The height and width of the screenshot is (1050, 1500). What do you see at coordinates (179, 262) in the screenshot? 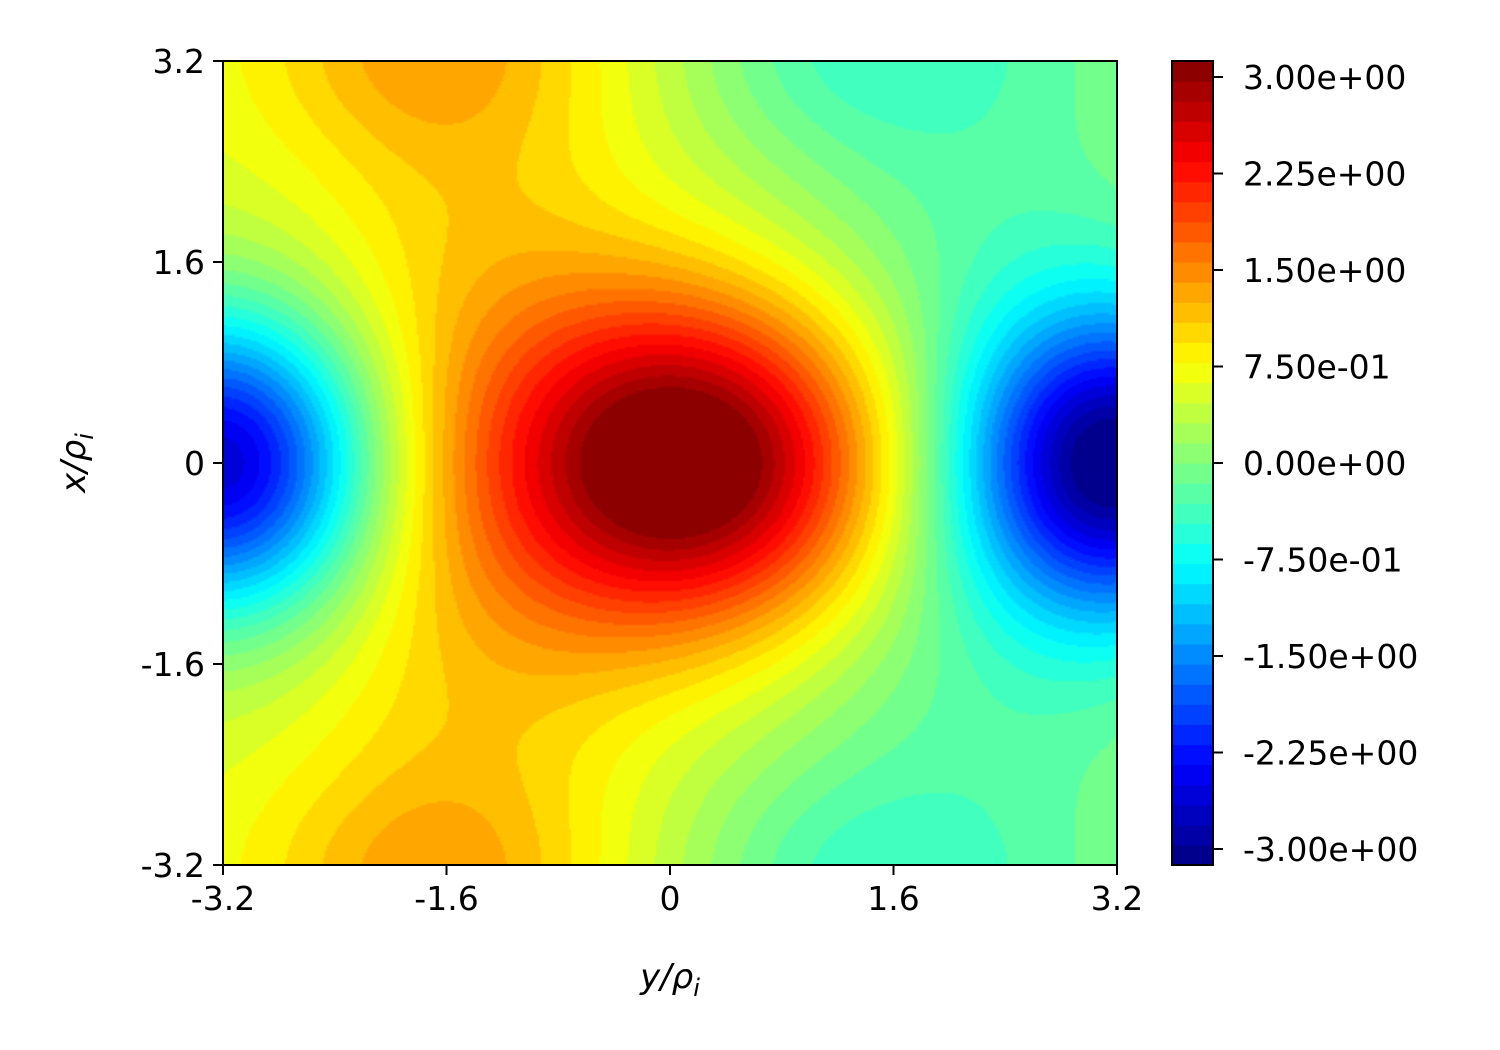
I see `y-tick-label: 1.6` at bounding box center [179, 262].